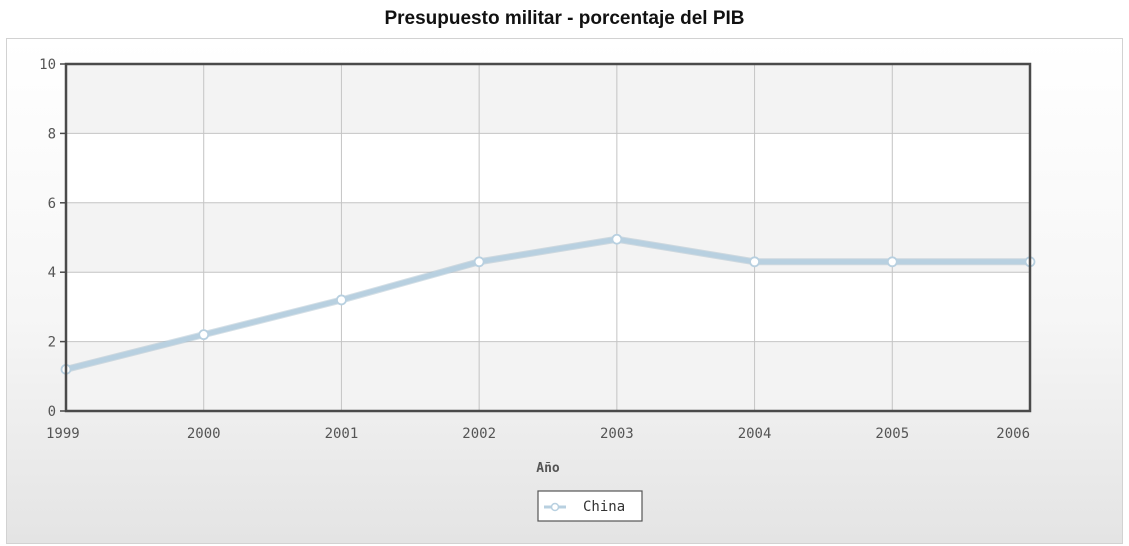  I want to click on y-tick-label: 6, so click(52, 204).